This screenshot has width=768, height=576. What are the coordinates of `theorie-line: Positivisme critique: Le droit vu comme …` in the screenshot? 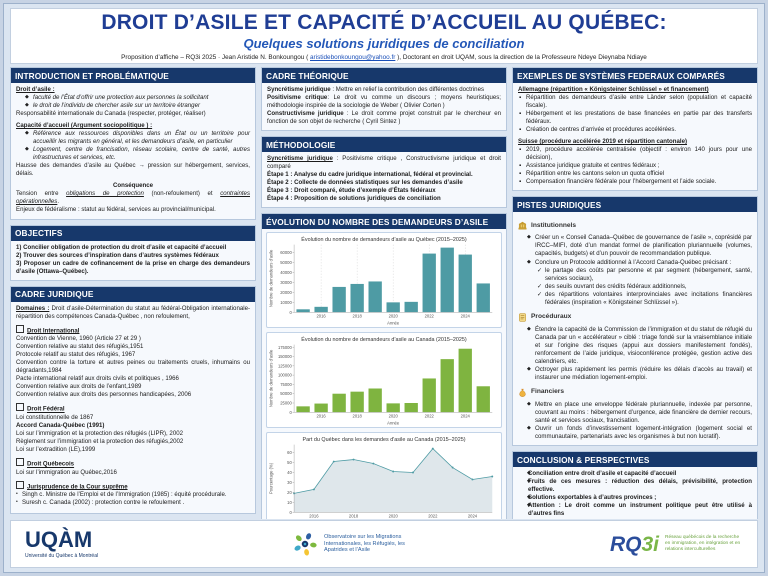 It's located at (384, 102).